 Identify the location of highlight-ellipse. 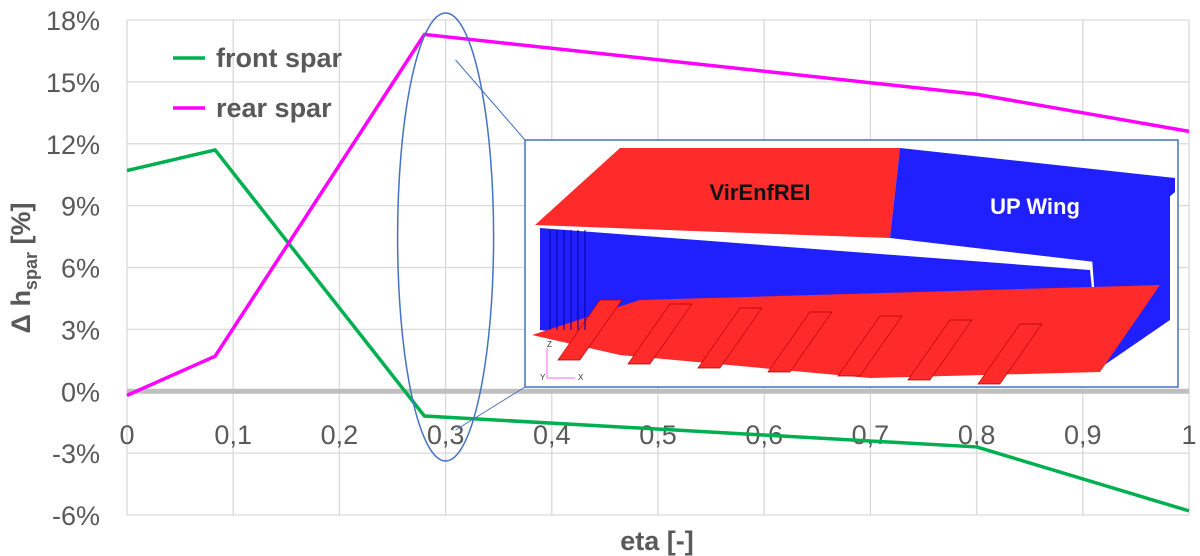
(445, 237).